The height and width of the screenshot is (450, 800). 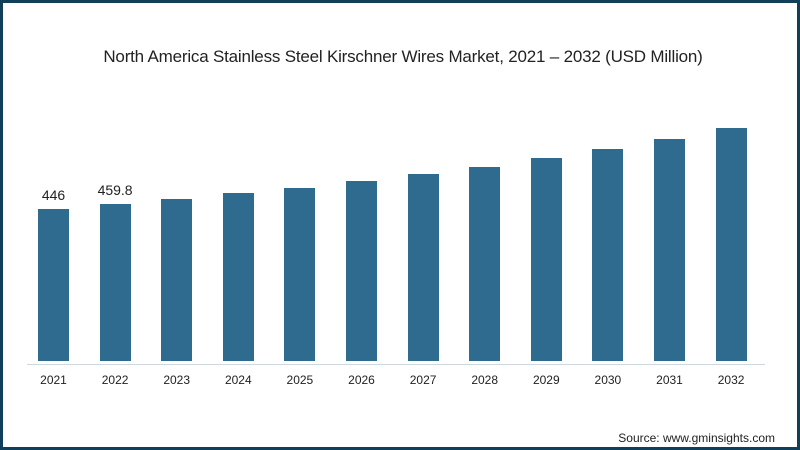 What do you see at coordinates (361, 271) in the screenshot?
I see `bar-2026` at bounding box center [361, 271].